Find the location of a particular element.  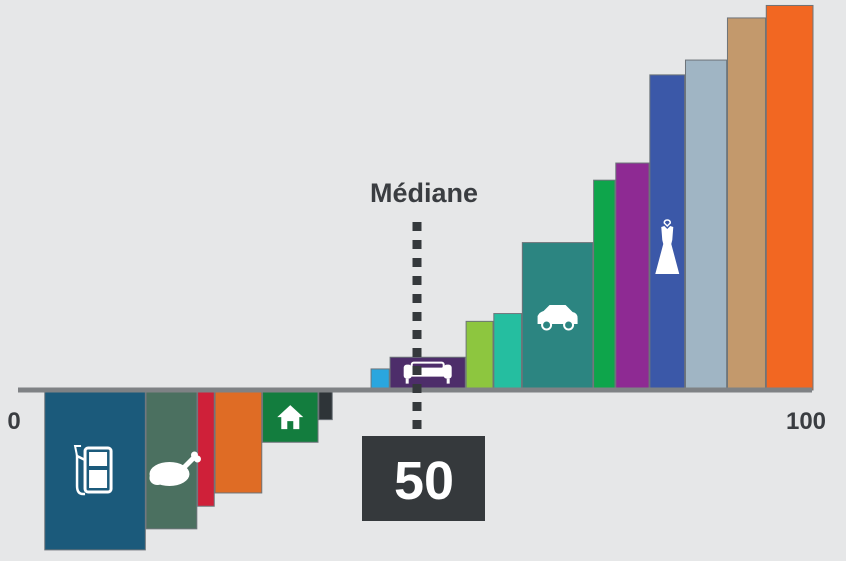

x-axis-min-label: 0 is located at coordinates (13, 421).